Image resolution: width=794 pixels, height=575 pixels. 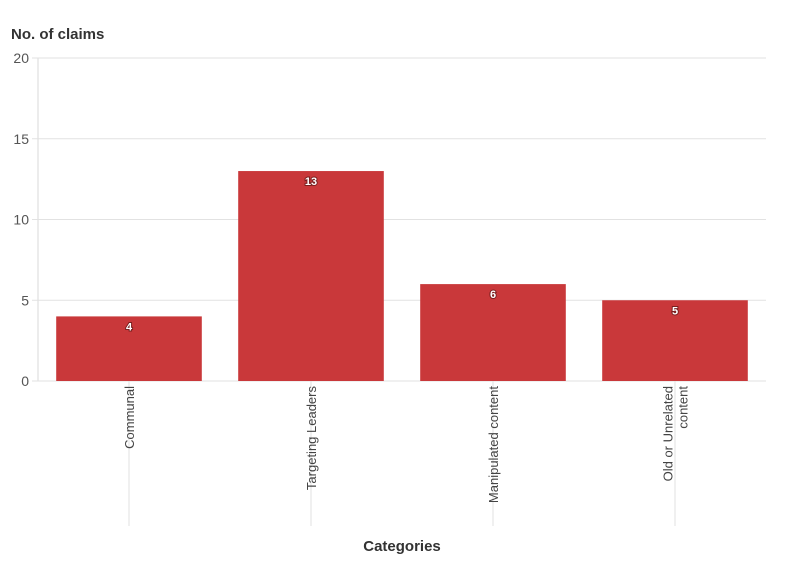 What do you see at coordinates (21, 58) in the screenshot?
I see `y-tick-label: 20` at bounding box center [21, 58].